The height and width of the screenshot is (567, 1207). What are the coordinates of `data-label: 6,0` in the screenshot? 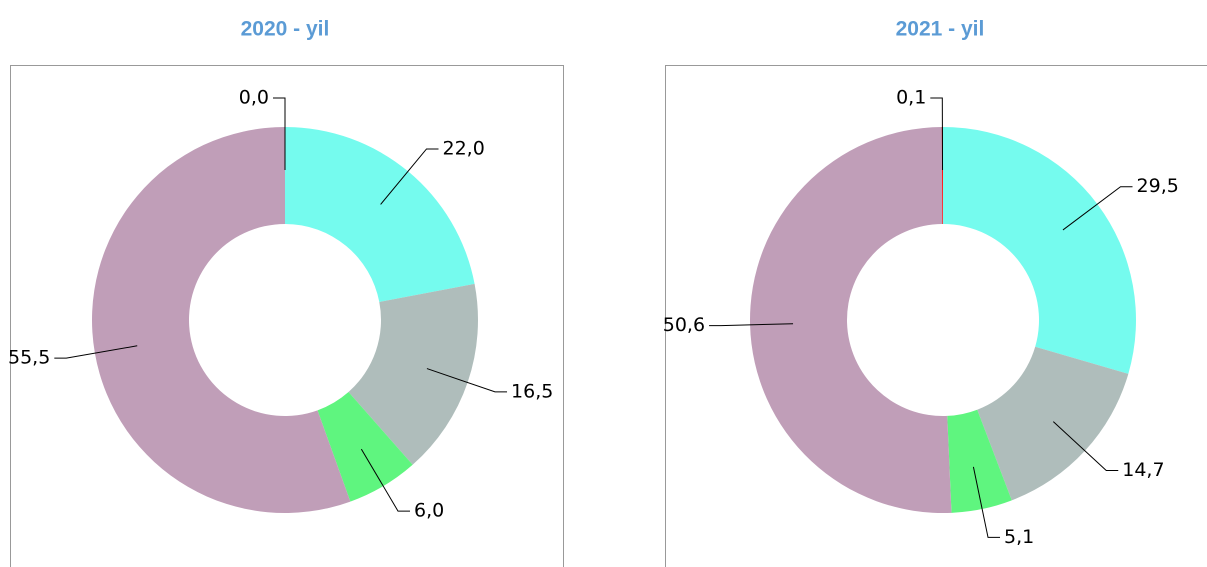 It's located at (429, 511).